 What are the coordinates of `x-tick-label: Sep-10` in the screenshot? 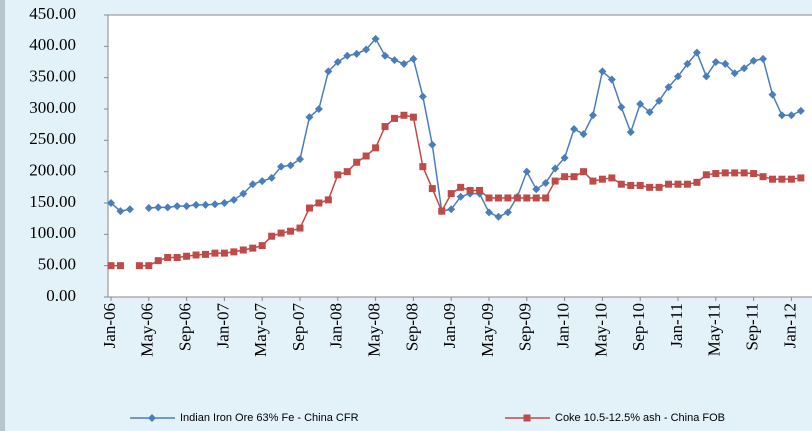 It's located at (638, 327).